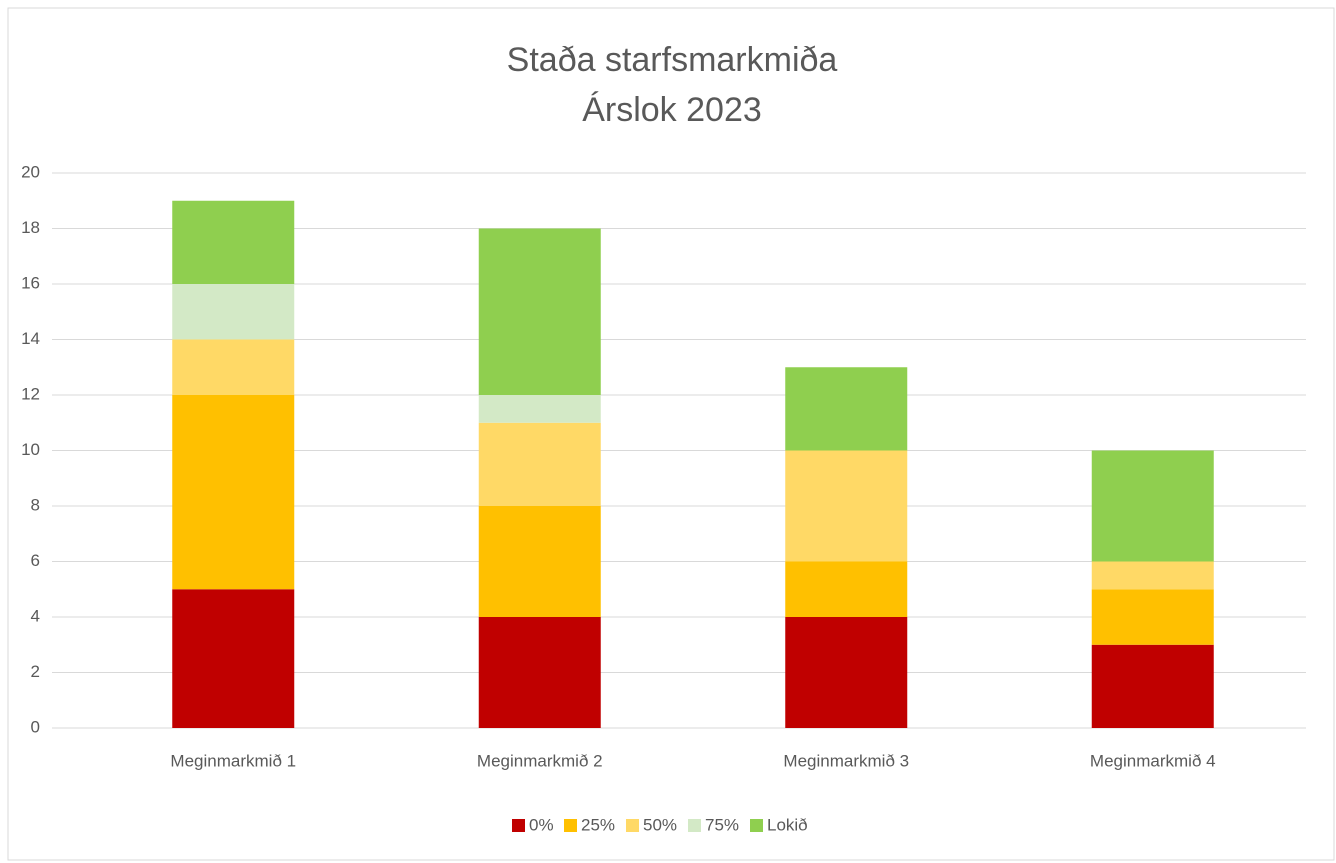 The height and width of the screenshot is (863, 1336). What do you see at coordinates (30, 449) in the screenshot?
I see `y-tick-label: 10` at bounding box center [30, 449].